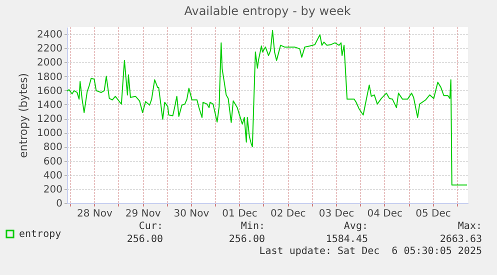 This screenshot has height=275, width=497. Describe the element at coordinates (252, 226) in the screenshot. I see `text: Min:` at that location.